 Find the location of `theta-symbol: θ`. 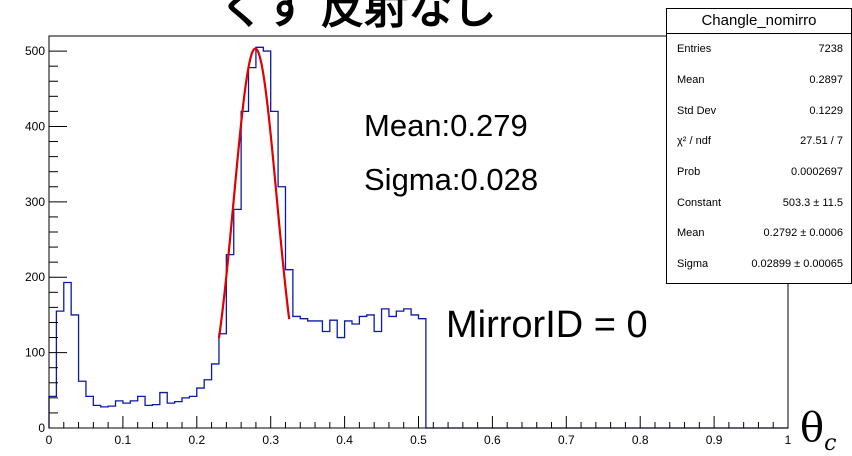

theta-symbol: θ is located at coordinates (812, 428).